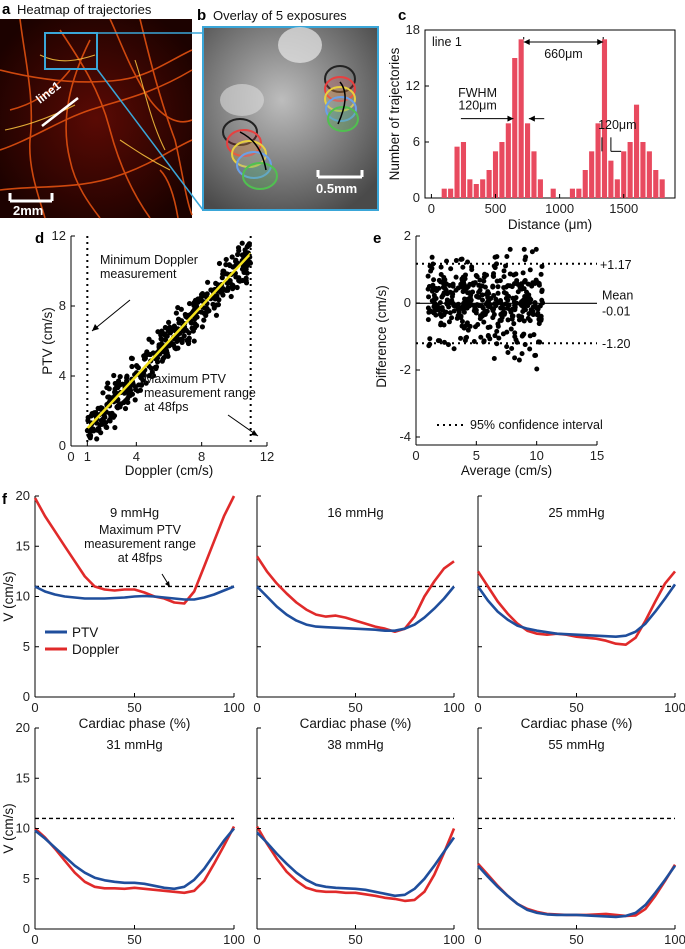  I want to click on panel-label-d: d, so click(39, 238).